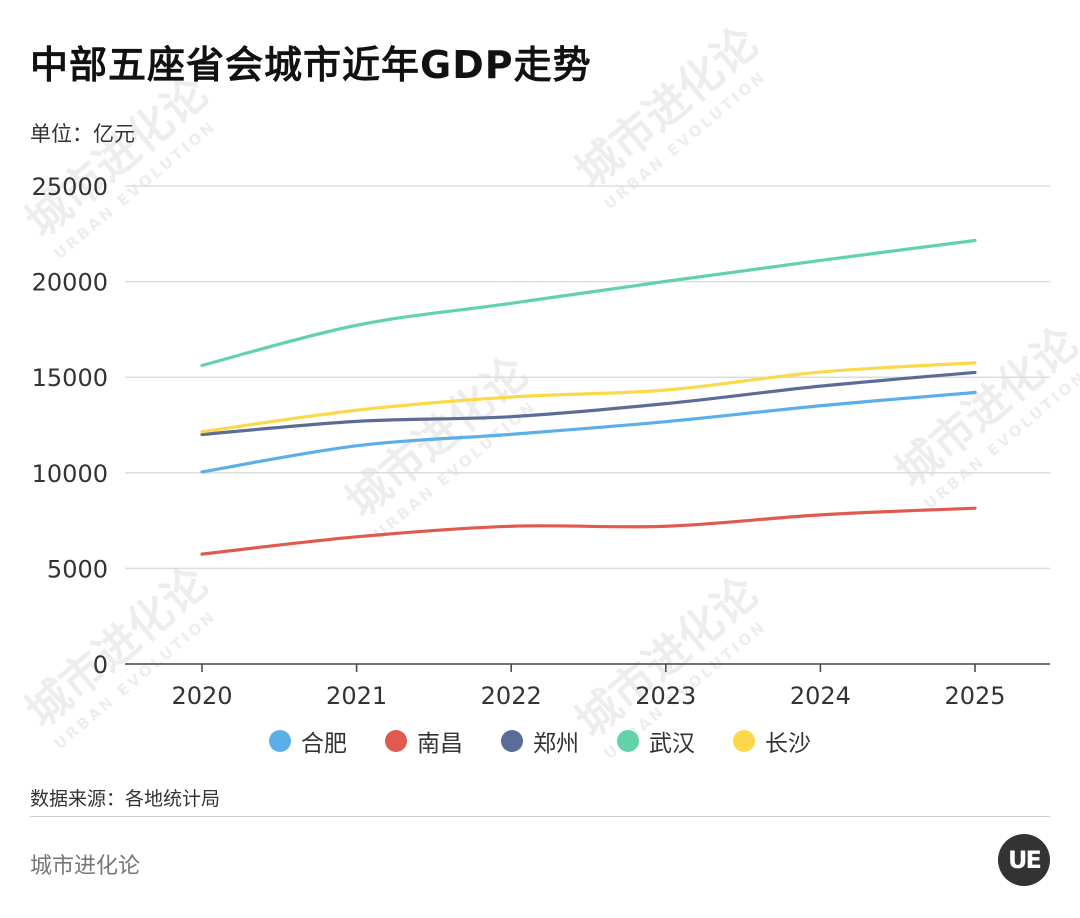  I want to click on x-tick-label: 2022, so click(511, 696).